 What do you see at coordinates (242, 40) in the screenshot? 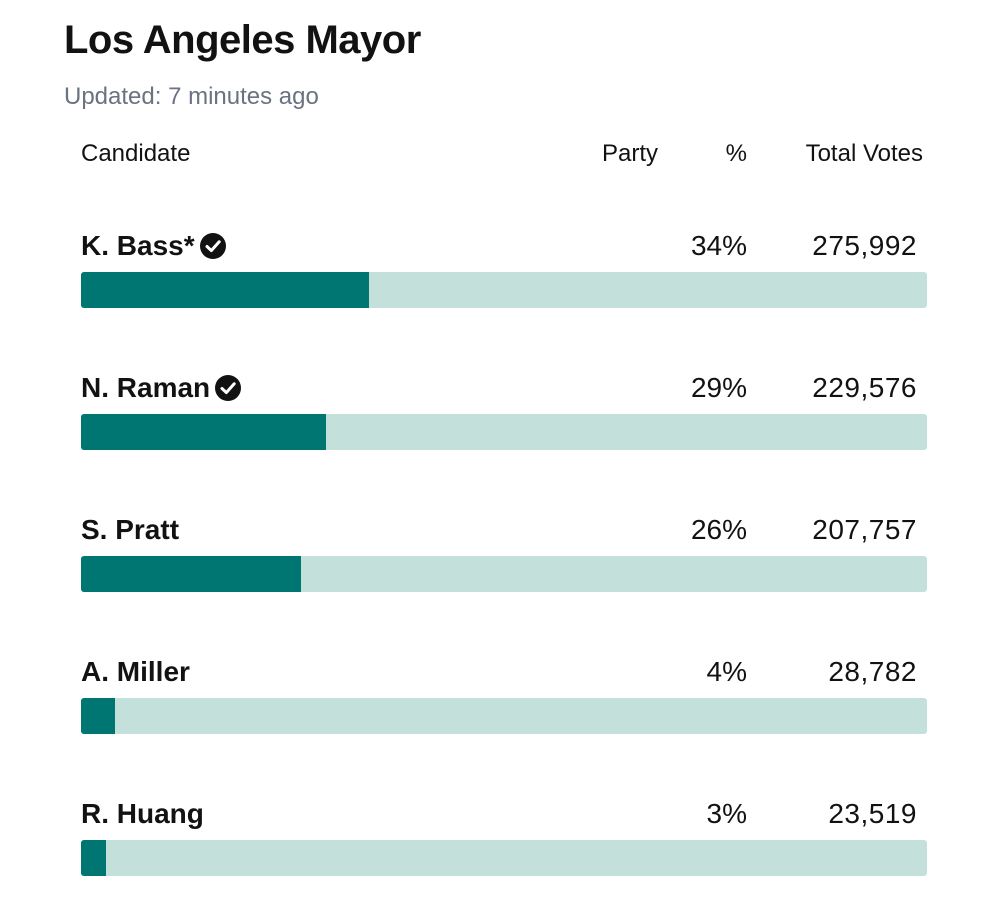
I see `page-title: Los Angeles Mayor` at bounding box center [242, 40].